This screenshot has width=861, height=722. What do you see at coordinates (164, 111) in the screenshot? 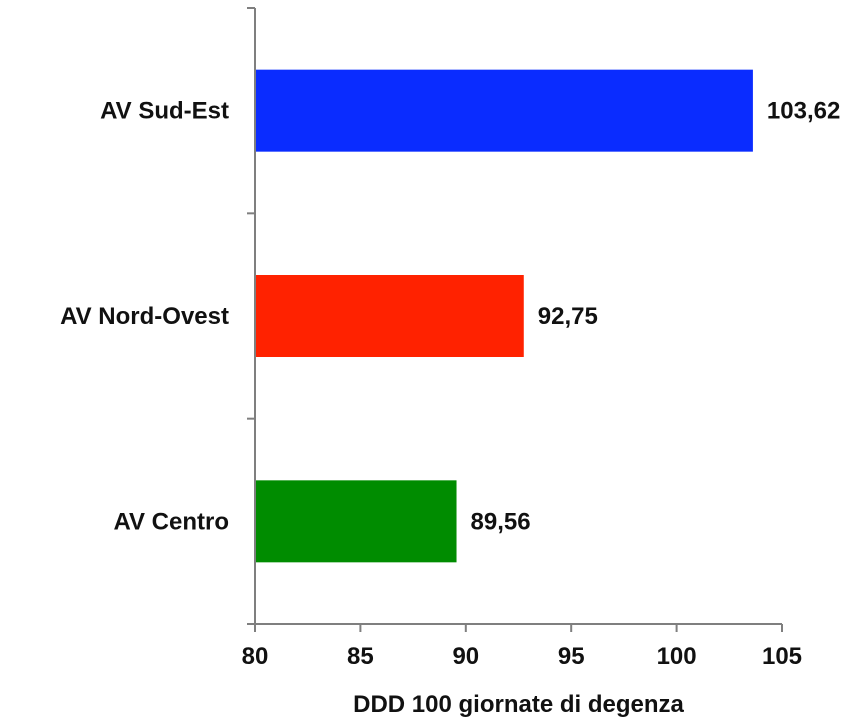
I see `category-label: AV Sud-Est` at bounding box center [164, 111].